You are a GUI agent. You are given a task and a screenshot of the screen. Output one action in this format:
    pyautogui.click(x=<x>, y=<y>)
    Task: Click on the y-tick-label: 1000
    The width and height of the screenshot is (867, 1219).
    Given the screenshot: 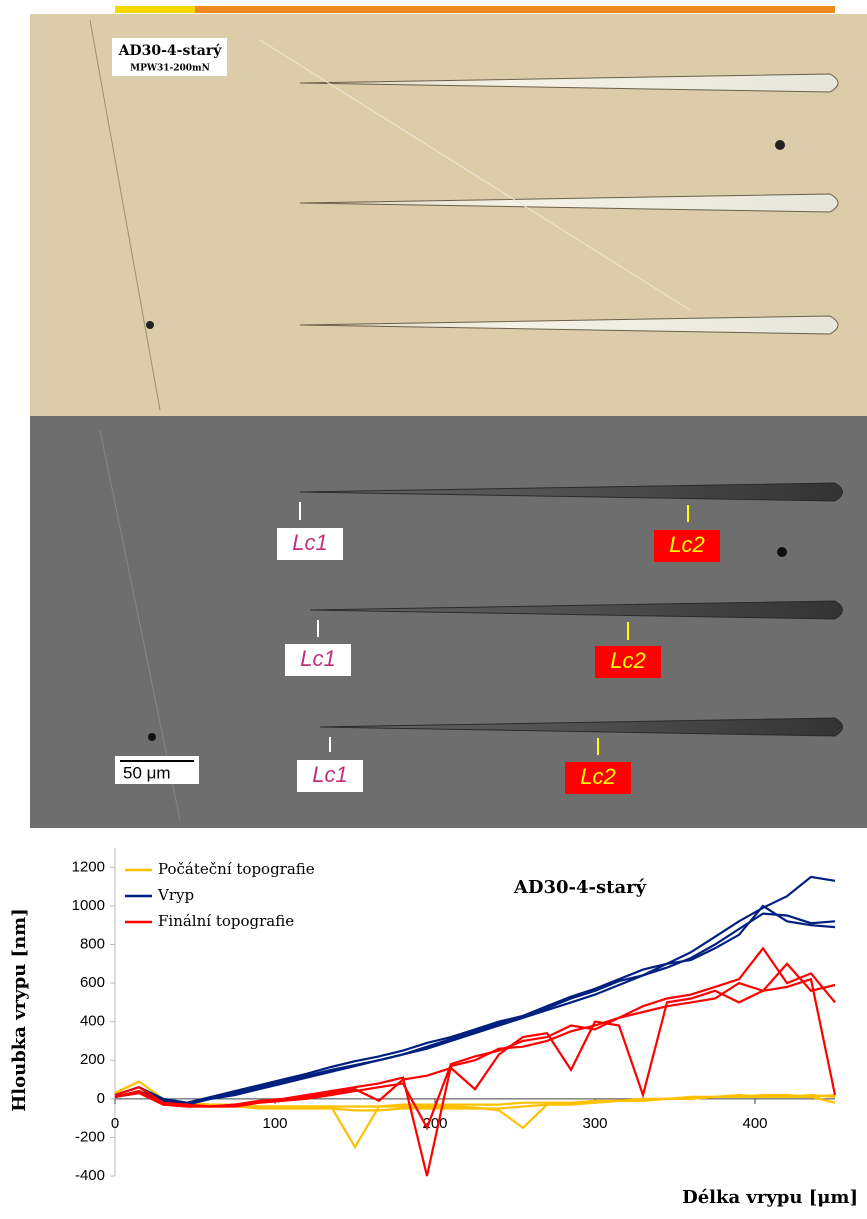 What is the action you would take?
    pyautogui.click(x=88, y=905)
    